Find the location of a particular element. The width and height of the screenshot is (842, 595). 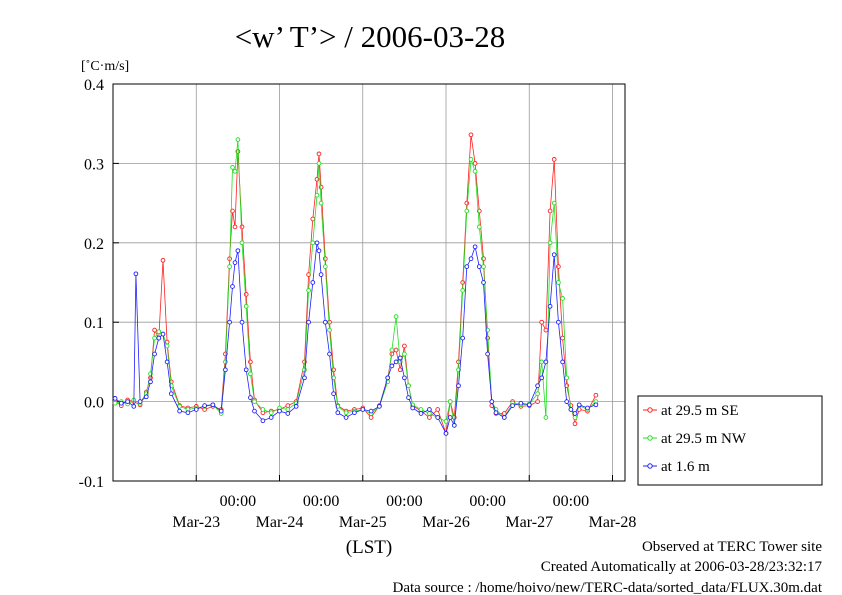

x-tick-time-label-1: 00:00 is located at coordinates (321, 501).